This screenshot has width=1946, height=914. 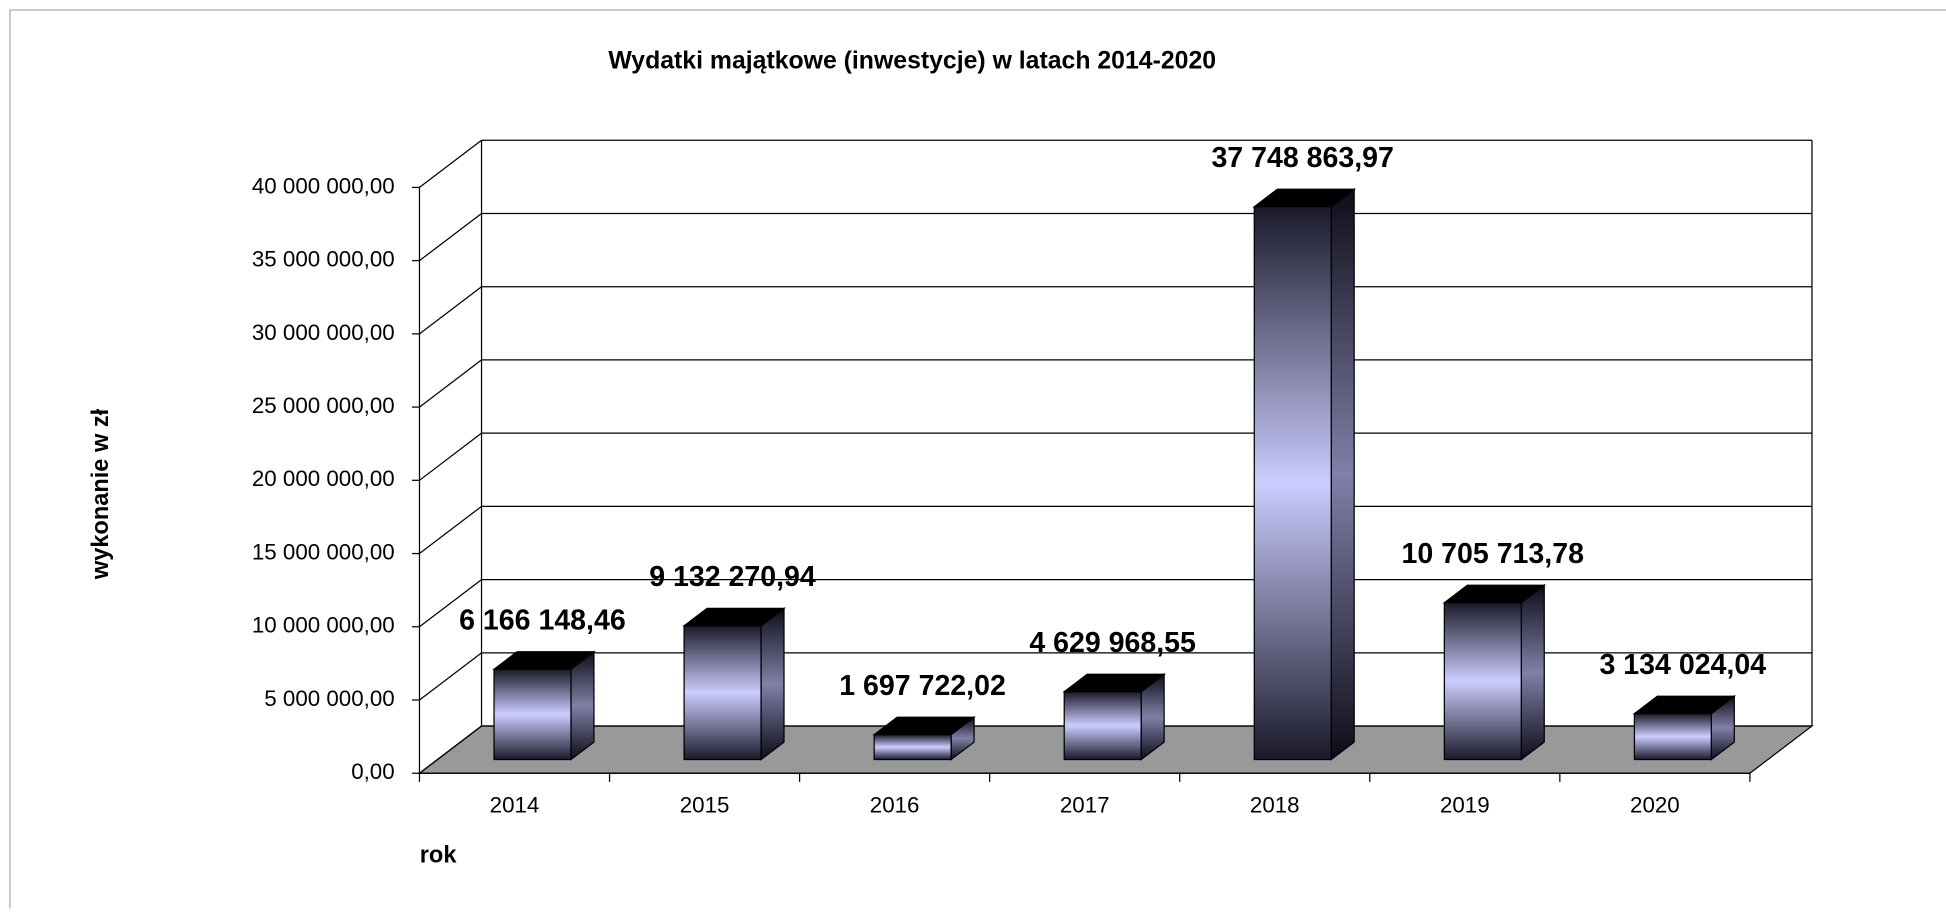 What do you see at coordinates (705, 805) in the screenshot?
I see `x-tick-label: 2015` at bounding box center [705, 805].